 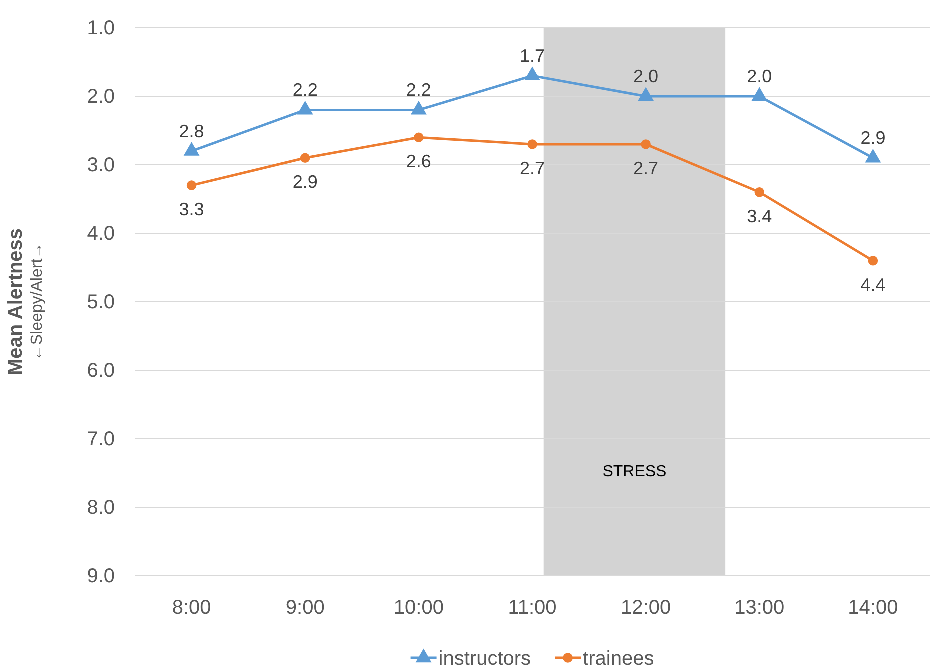 I want to click on x-tick-label: 8:00, so click(x=192, y=608).